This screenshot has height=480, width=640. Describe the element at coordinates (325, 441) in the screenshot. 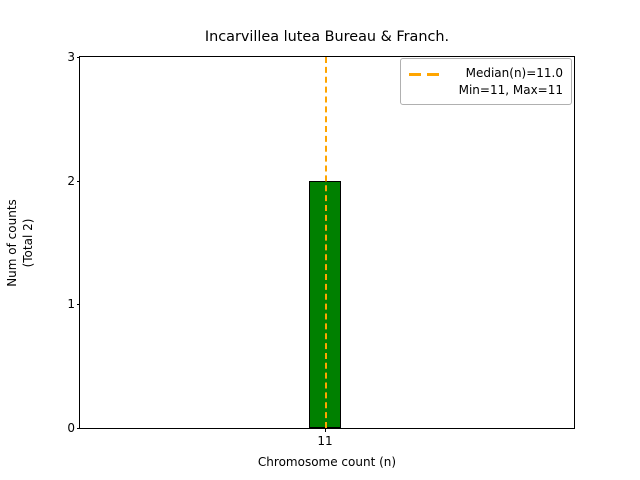

I see `x-tick-label-11: 11` at that location.